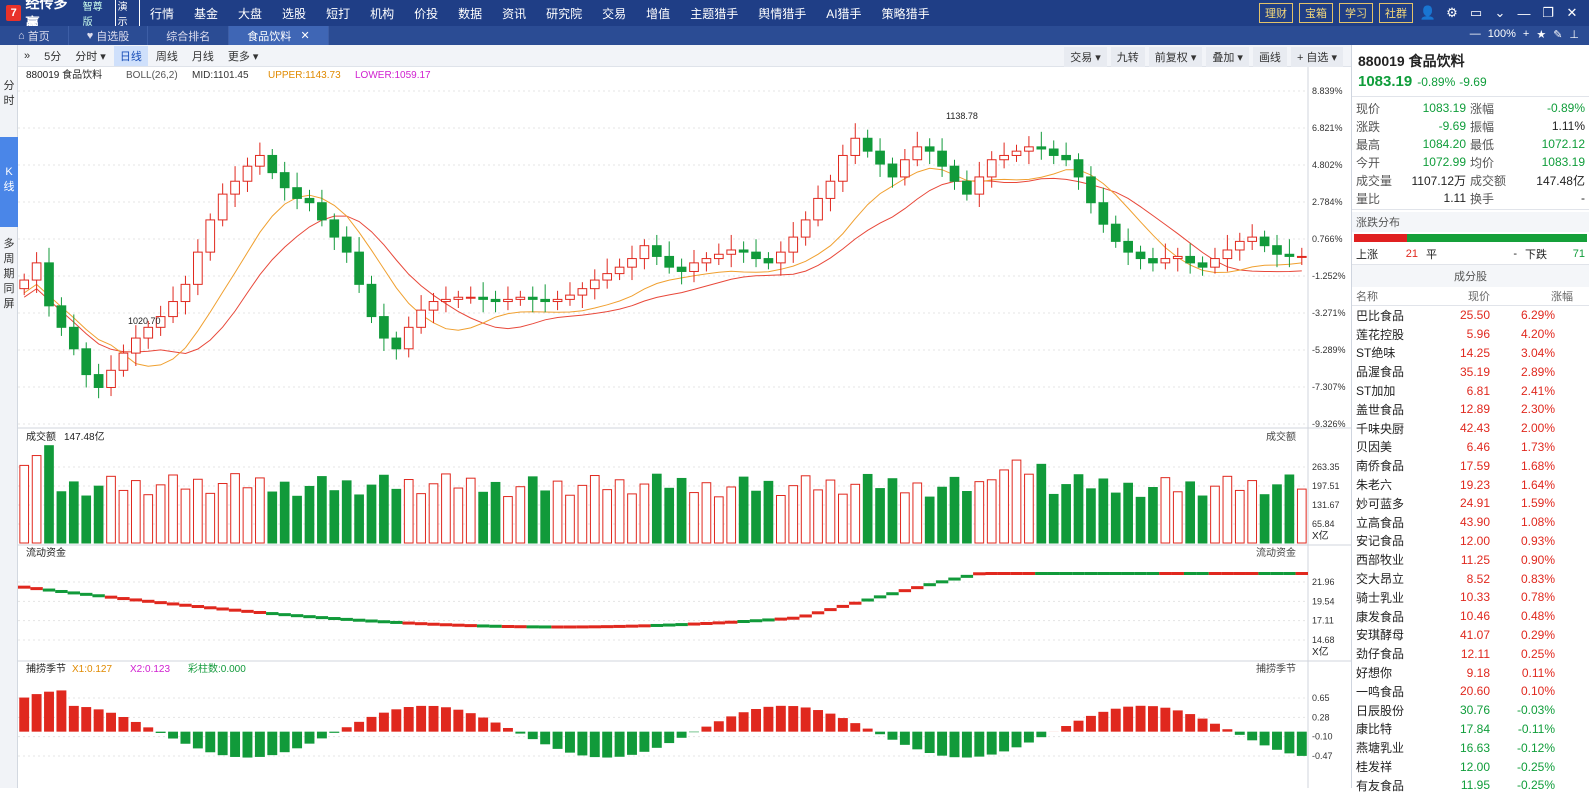  What do you see at coordinates (109, 35) in the screenshot?
I see `tab-watchlist: ♥ 自选股` at bounding box center [109, 35].